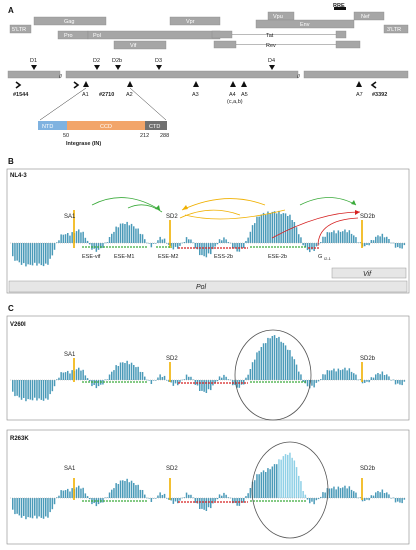 Image resolution: width=416 pixels, height=550 pixels. I want to click on gene-vpr, so click(195, 21).